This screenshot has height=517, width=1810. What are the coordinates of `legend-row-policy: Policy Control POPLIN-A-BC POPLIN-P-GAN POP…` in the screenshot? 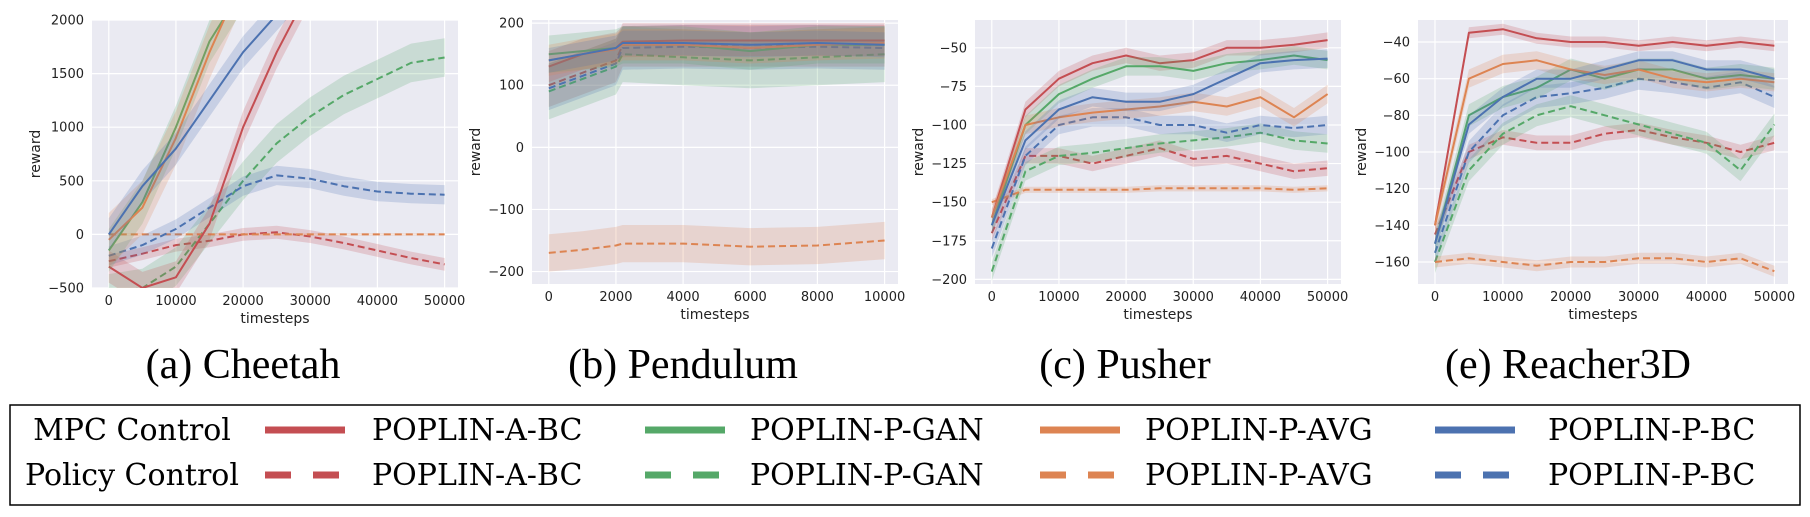 It's located at (890, 475).